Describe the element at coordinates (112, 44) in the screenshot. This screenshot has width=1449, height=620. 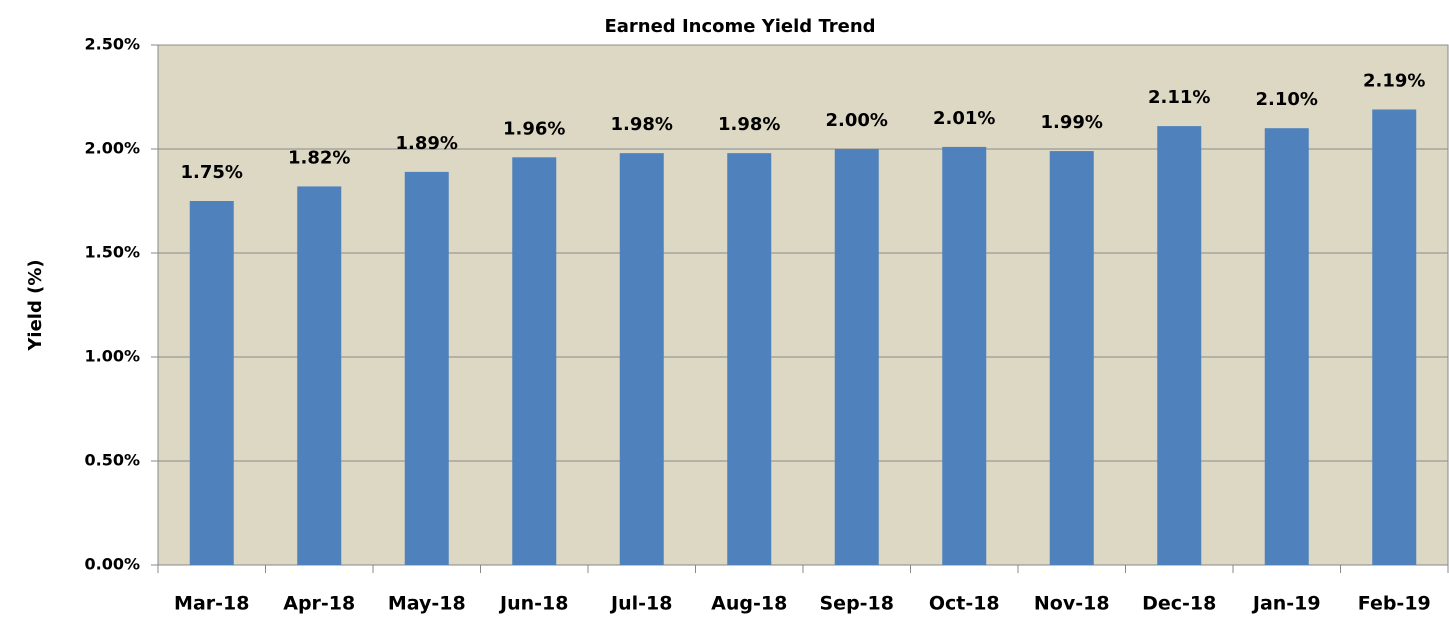
I see `y-tick-label: 2.50%` at that location.